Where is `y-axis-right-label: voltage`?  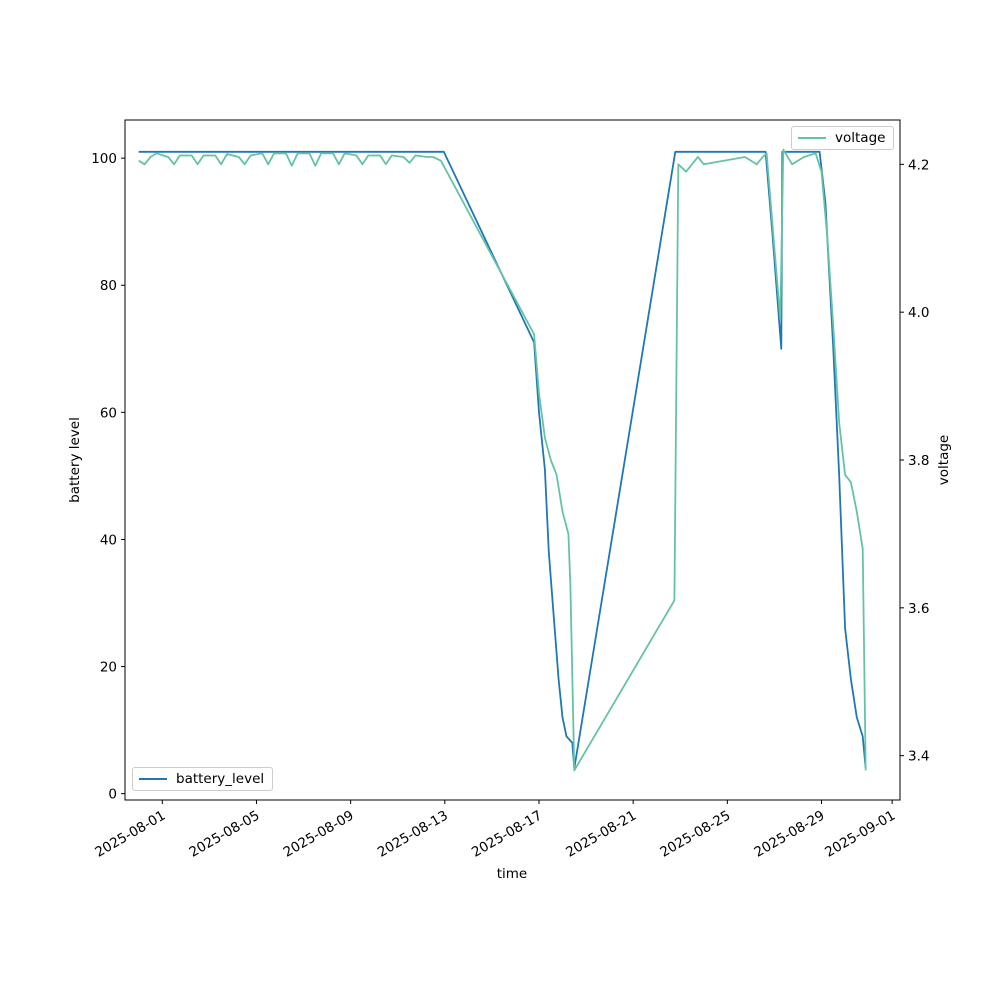 y-axis-right-label: voltage is located at coordinates (944, 460).